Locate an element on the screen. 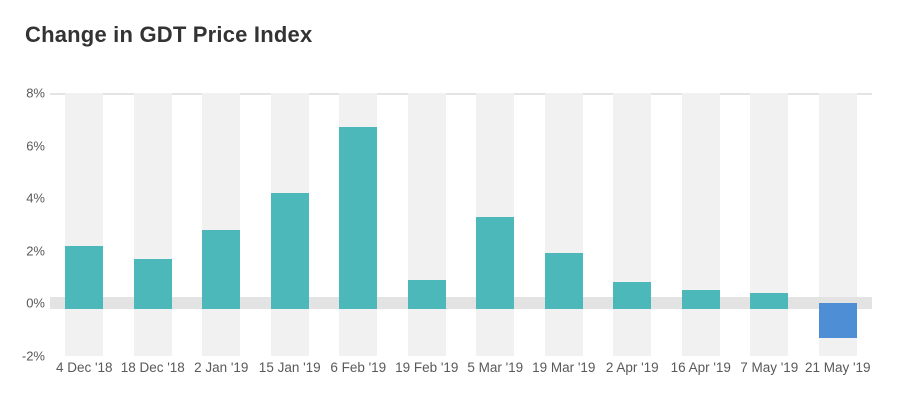 The width and height of the screenshot is (923, 406). x-tick-label: 5 Mar '19 is located at coordinates (495, 367).